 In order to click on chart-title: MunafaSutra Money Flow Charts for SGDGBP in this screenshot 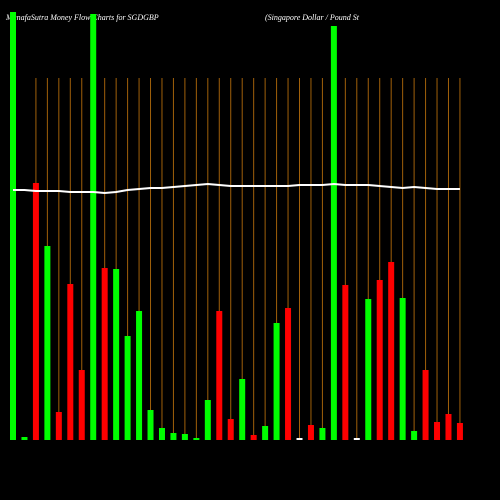, I will do `click(82, 17)`.